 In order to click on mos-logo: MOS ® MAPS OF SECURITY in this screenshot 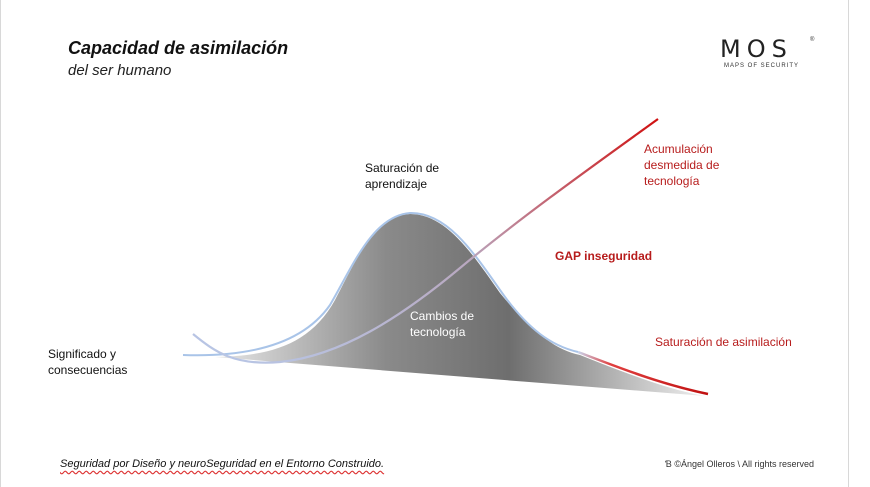, I will do `click(770, 55)`.